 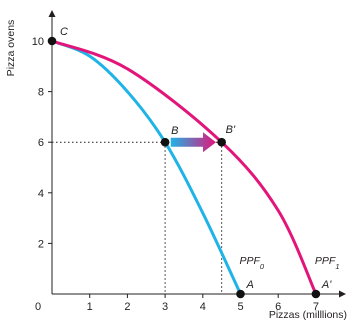 What do you see at coordinates (278, 307) in the screenshot?
I see `x-tick-label: 6` at bounding box center [278, 307].